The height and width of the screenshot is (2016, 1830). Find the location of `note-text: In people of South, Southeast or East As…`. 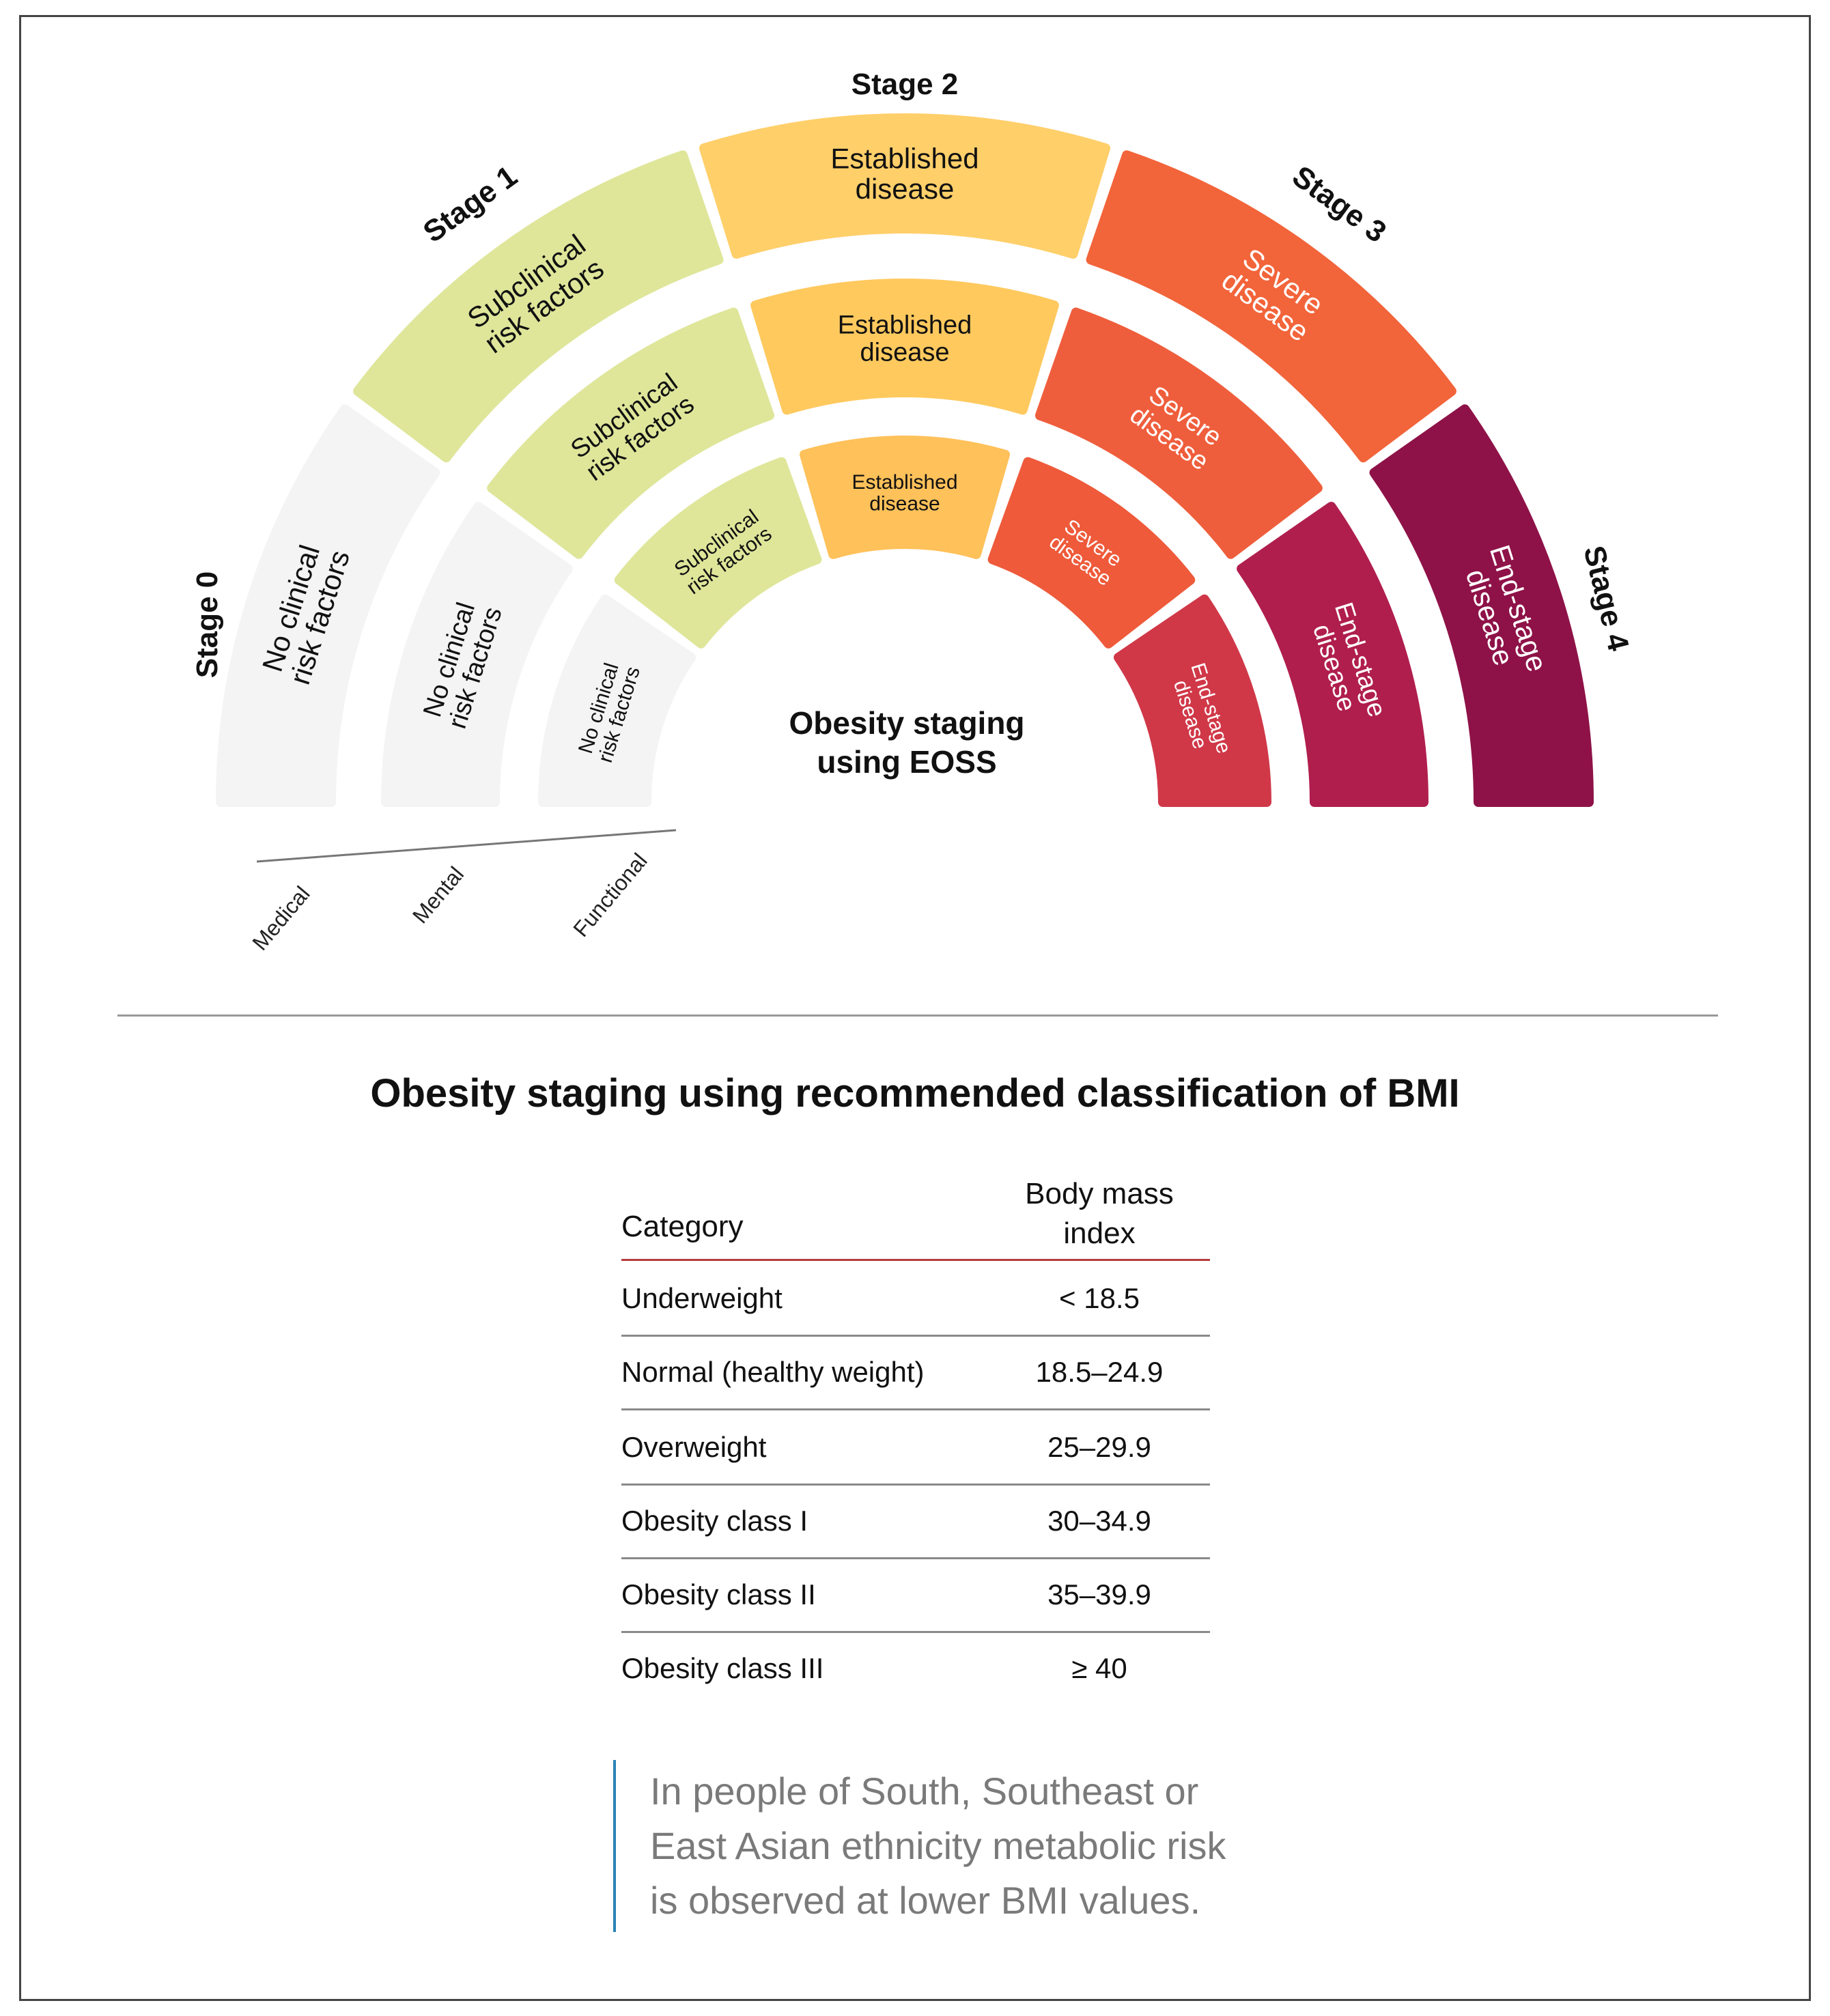

note-text: In people of South, Southeast or East As… is located at coordinates (938, 1846).